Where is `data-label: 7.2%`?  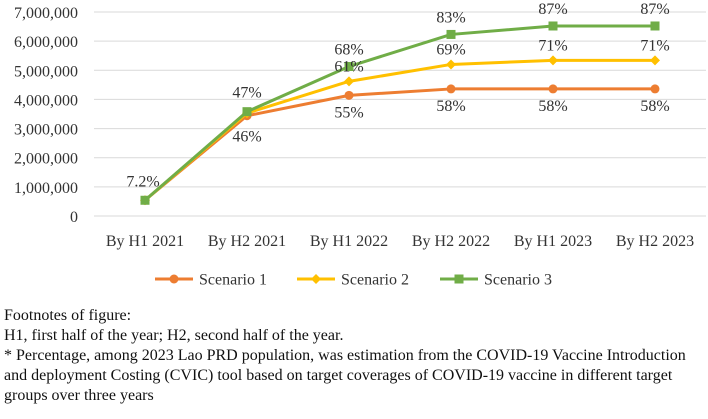
data-label: 7.2% is located at coordinates (142, 181).